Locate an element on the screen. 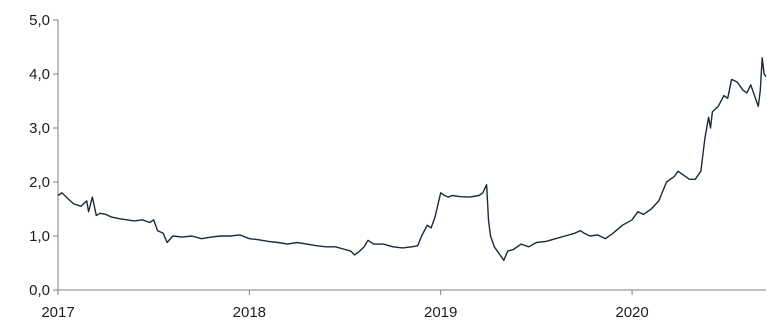 This screenshot has height=325, width=767. y-tick-label: 5,0 is located at coordinates (39, 20).